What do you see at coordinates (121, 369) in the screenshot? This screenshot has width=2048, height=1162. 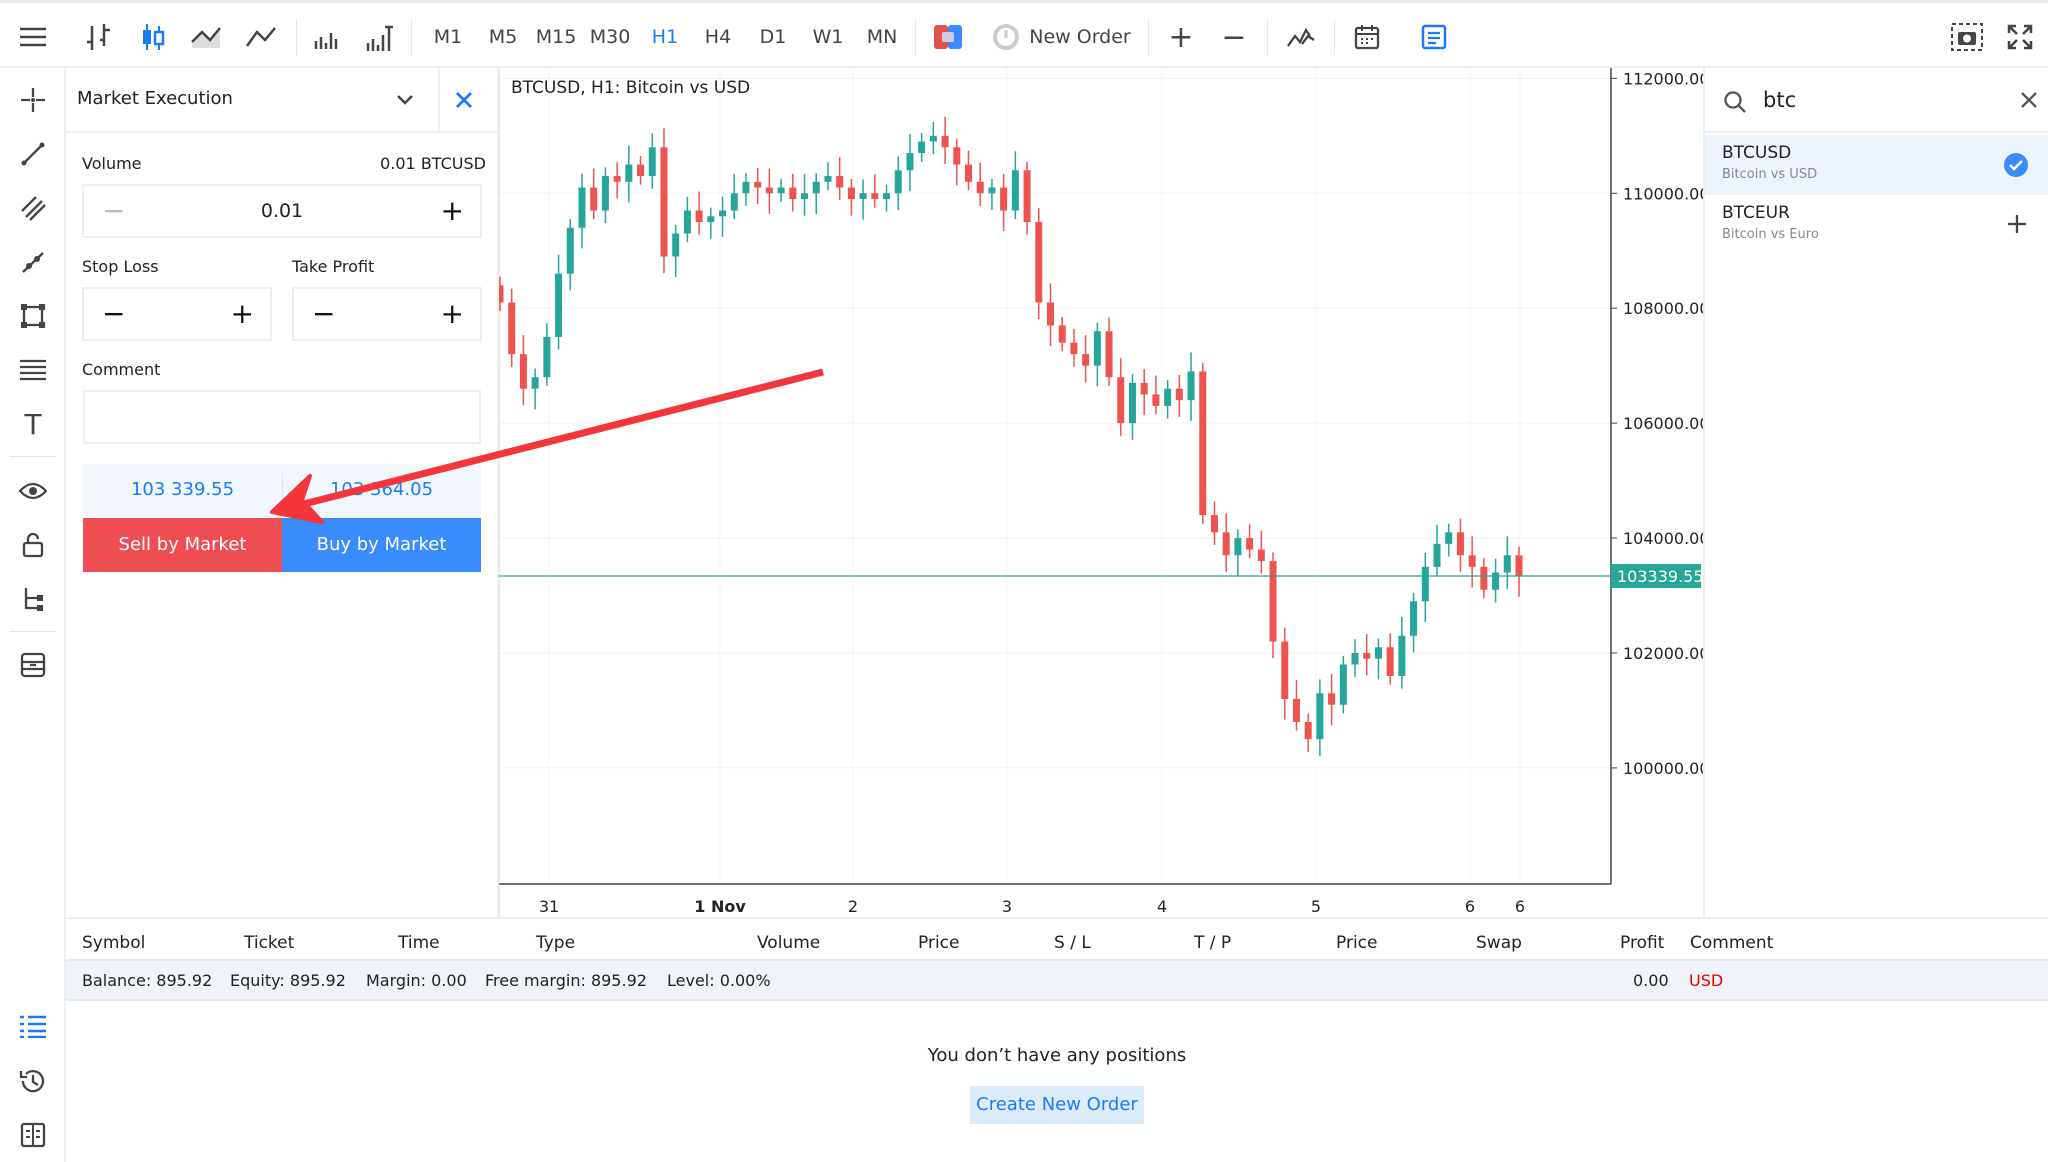 I see `comment-label: Comment` at bounding box center [121, 369].